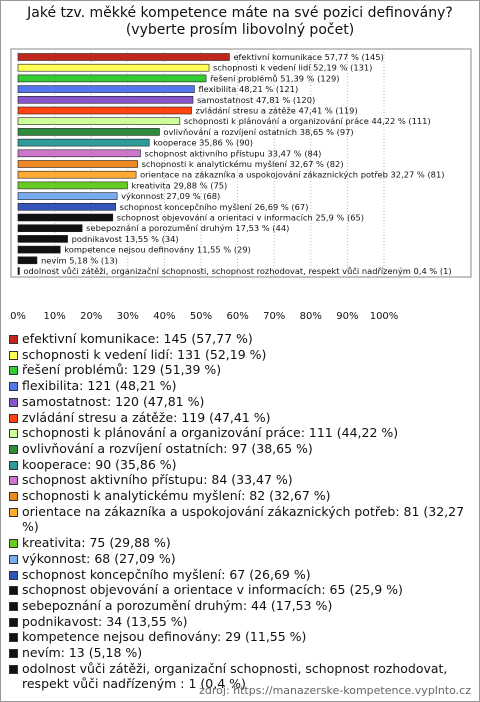 Image resolution: width=480 pixels, height=702 pixels. I want to click on legend-label: zvládání stresu a zátěže: 119 (47,41 %), so click(146, 417).